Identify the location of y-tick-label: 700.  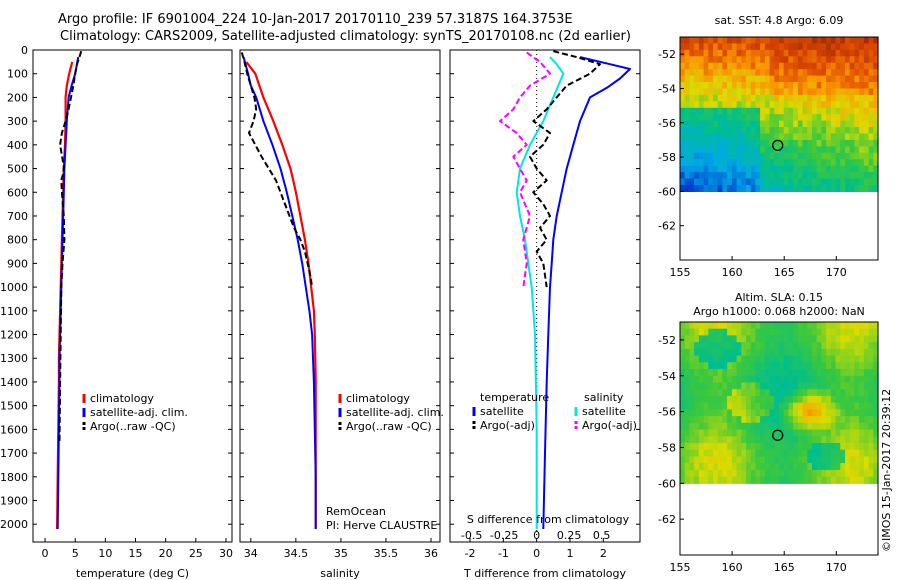
(17, 216).